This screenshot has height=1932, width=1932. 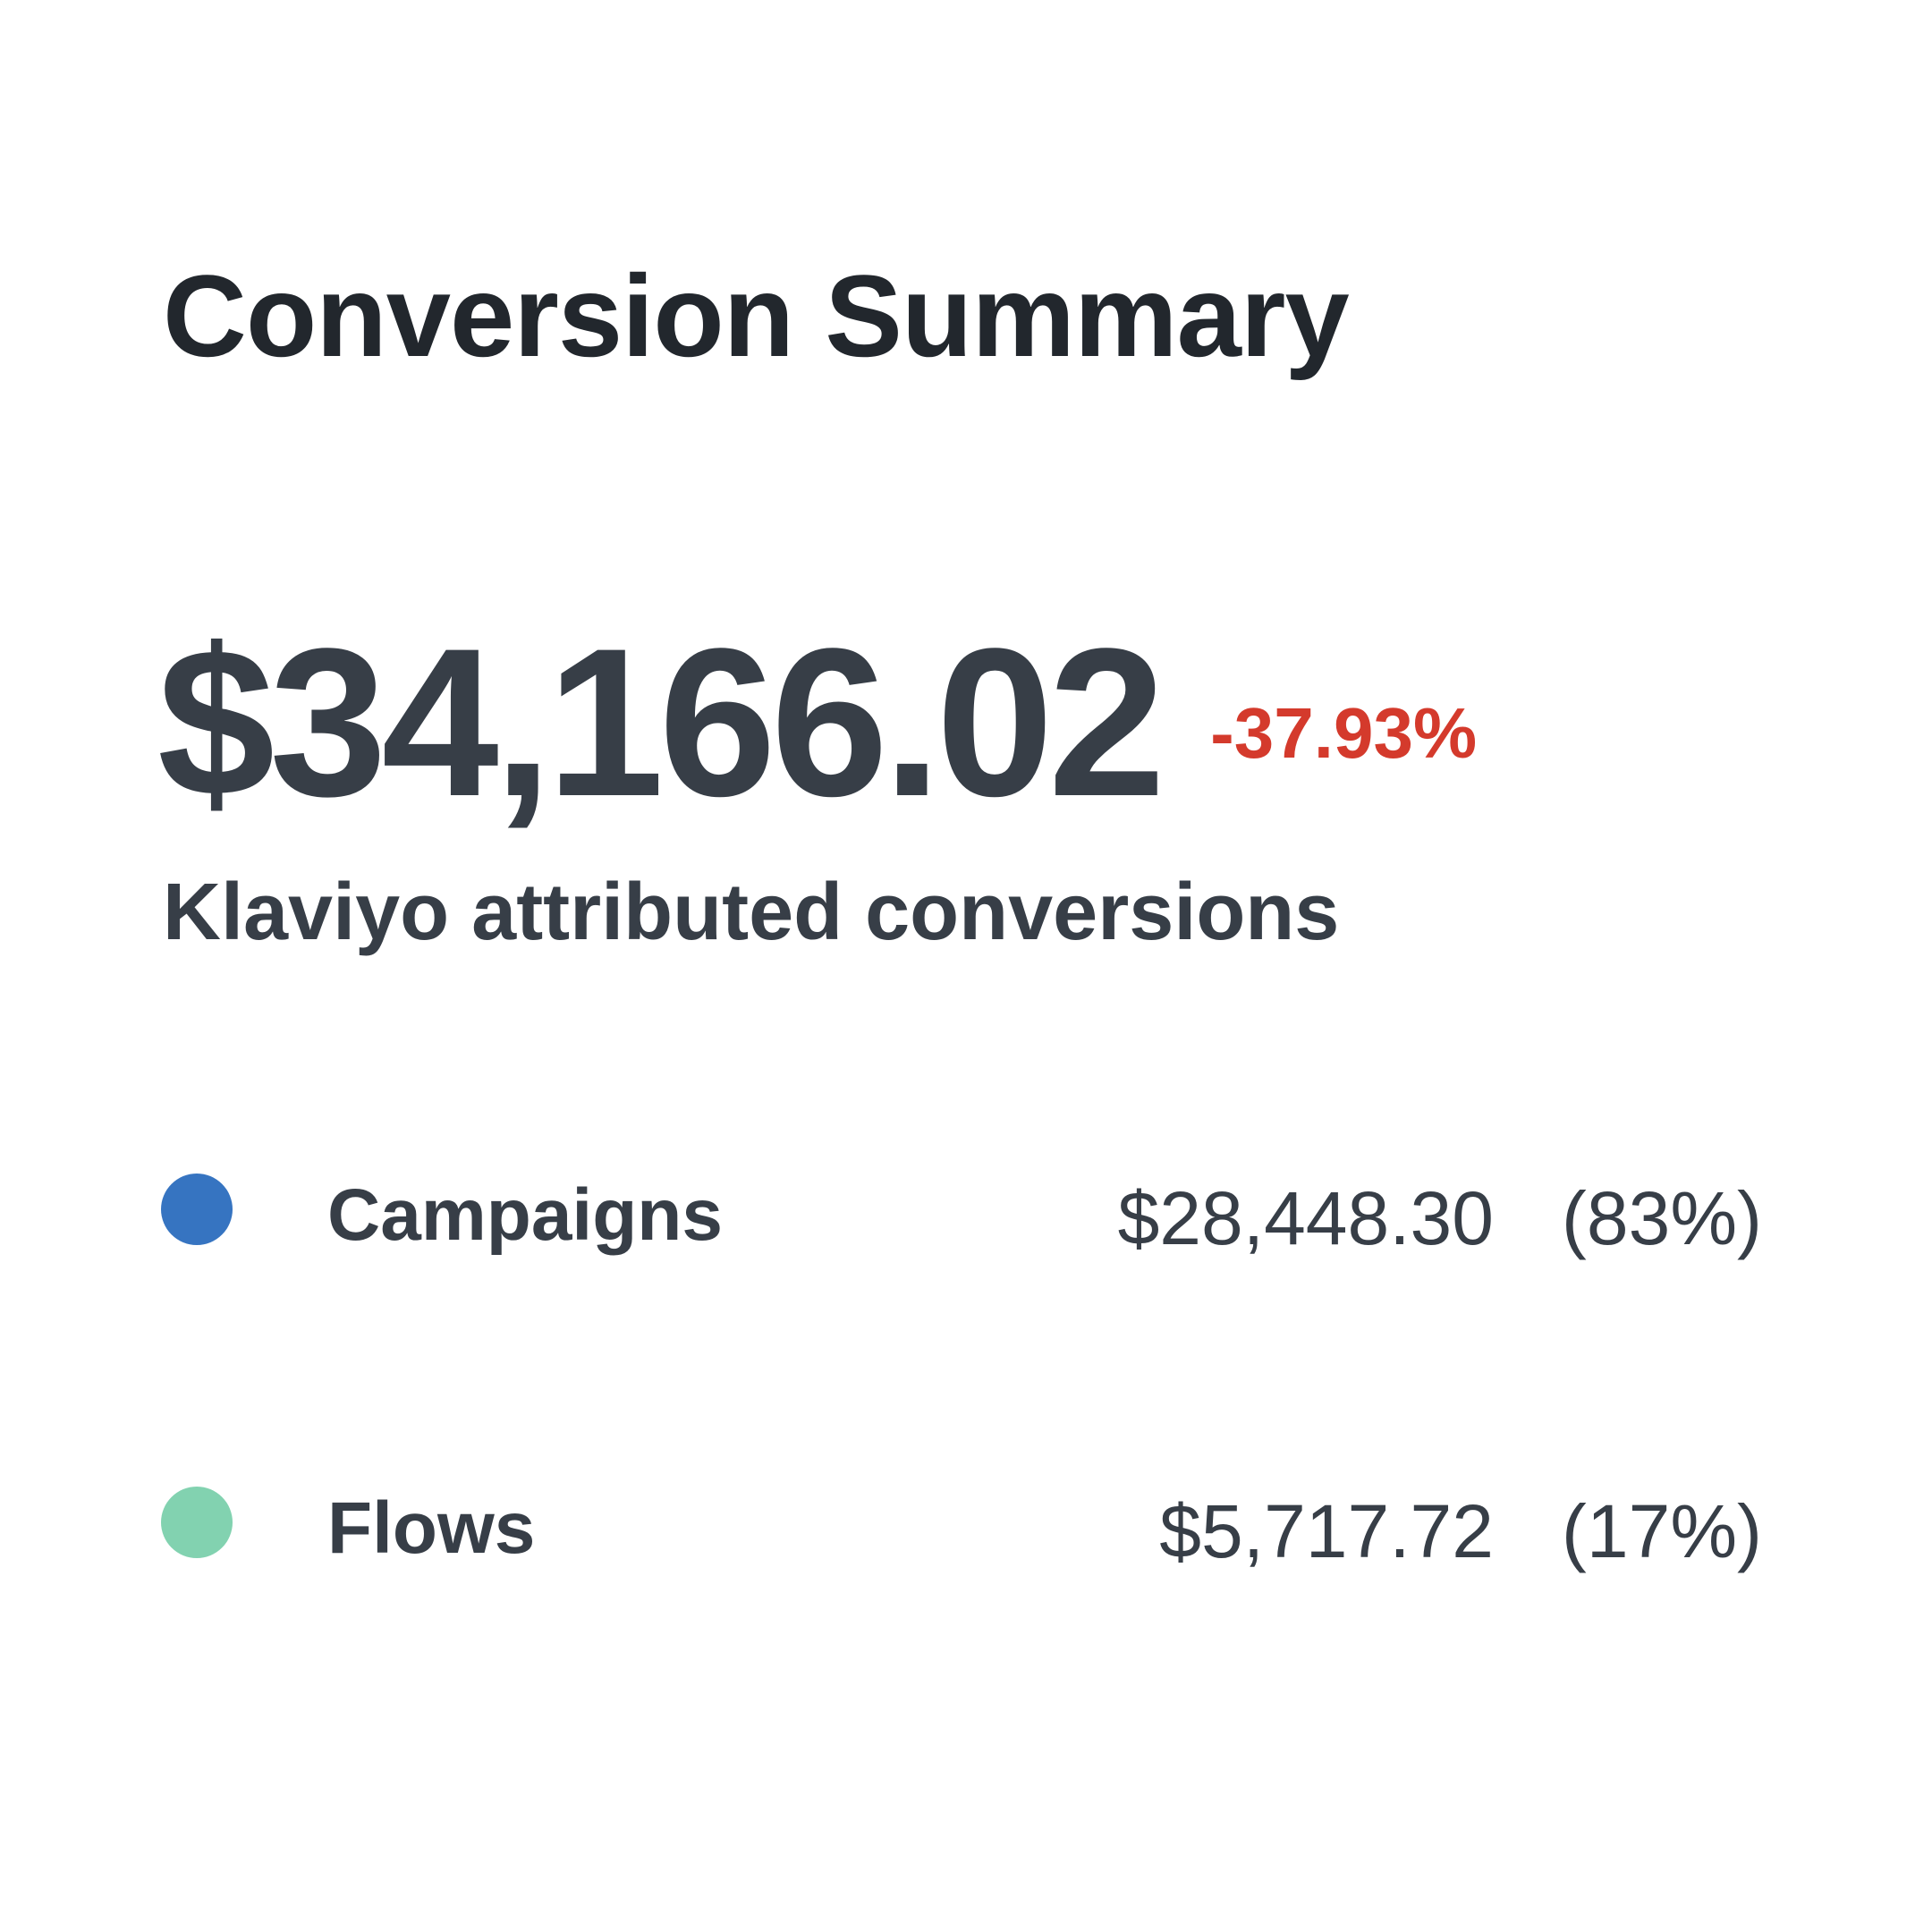 I want to click on breakdown-row-campaigns: Campaigns $28,448.30 (83%), so click(x=961, y=1209).